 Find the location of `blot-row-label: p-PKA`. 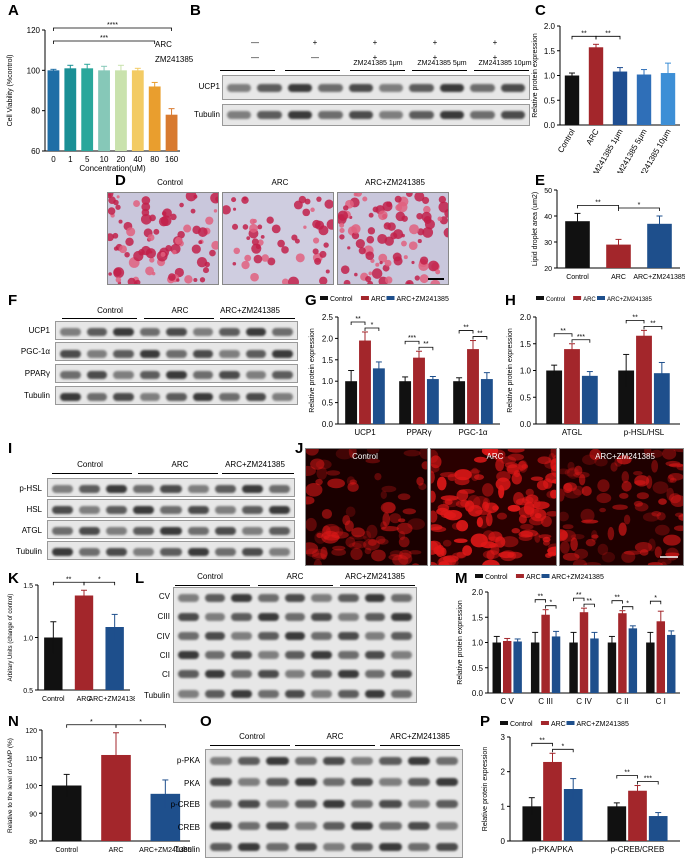

blot-row-label: p-PKA is located at coordinates (188, 760).